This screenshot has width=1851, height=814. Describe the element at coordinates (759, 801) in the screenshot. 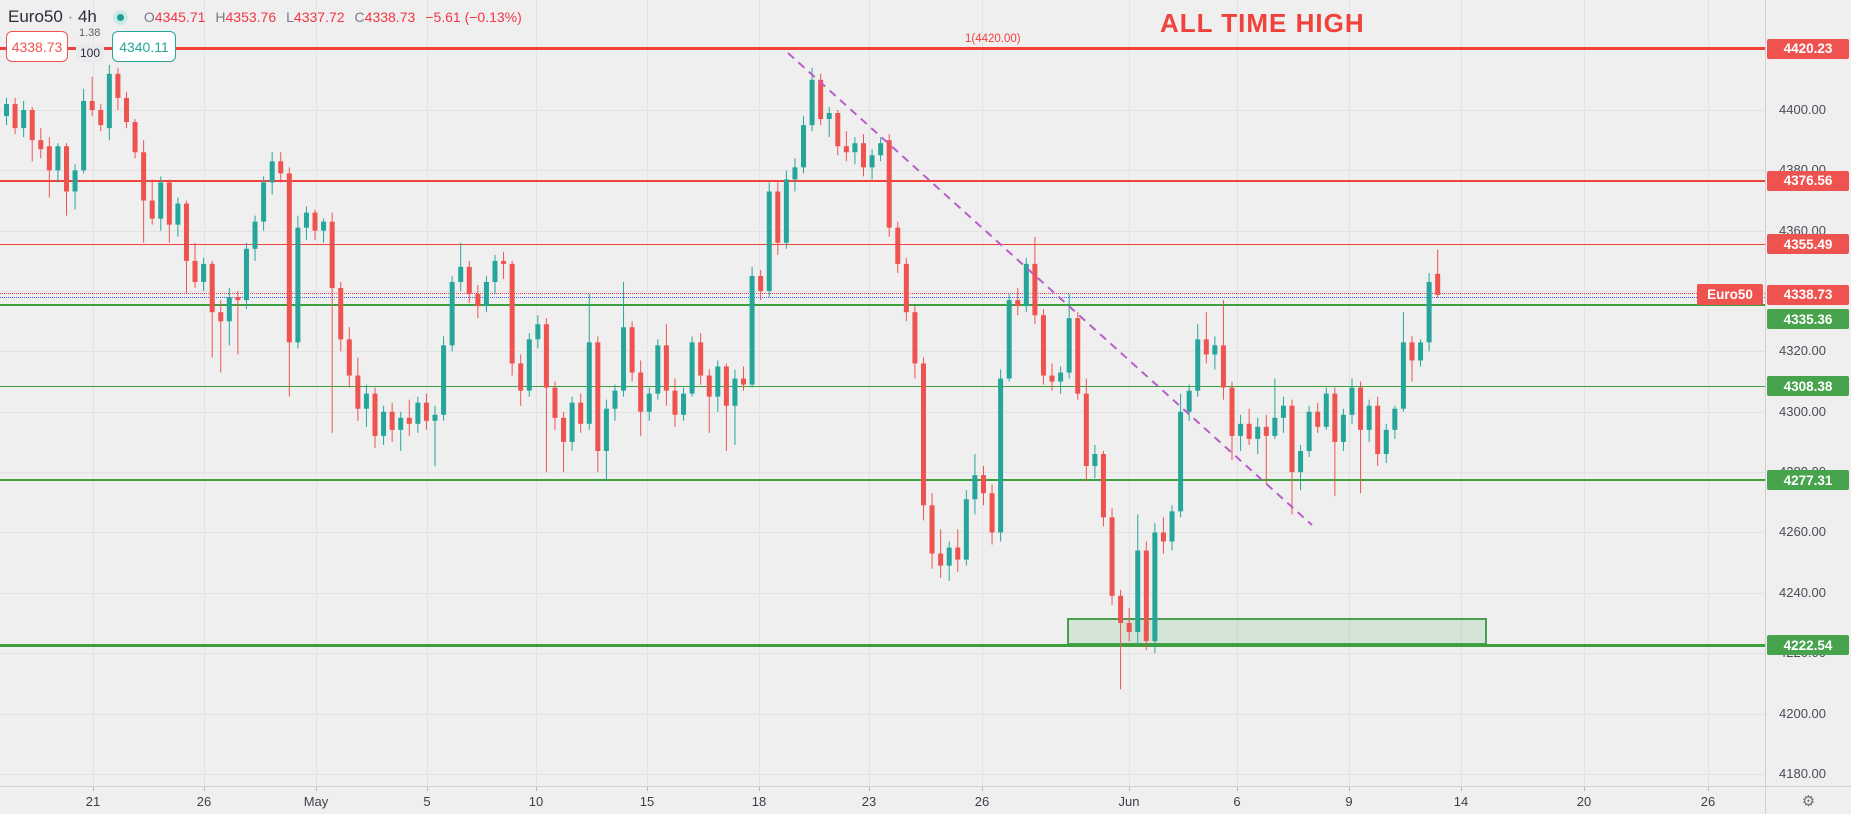

I see `time-tick-18: 18` at that location.